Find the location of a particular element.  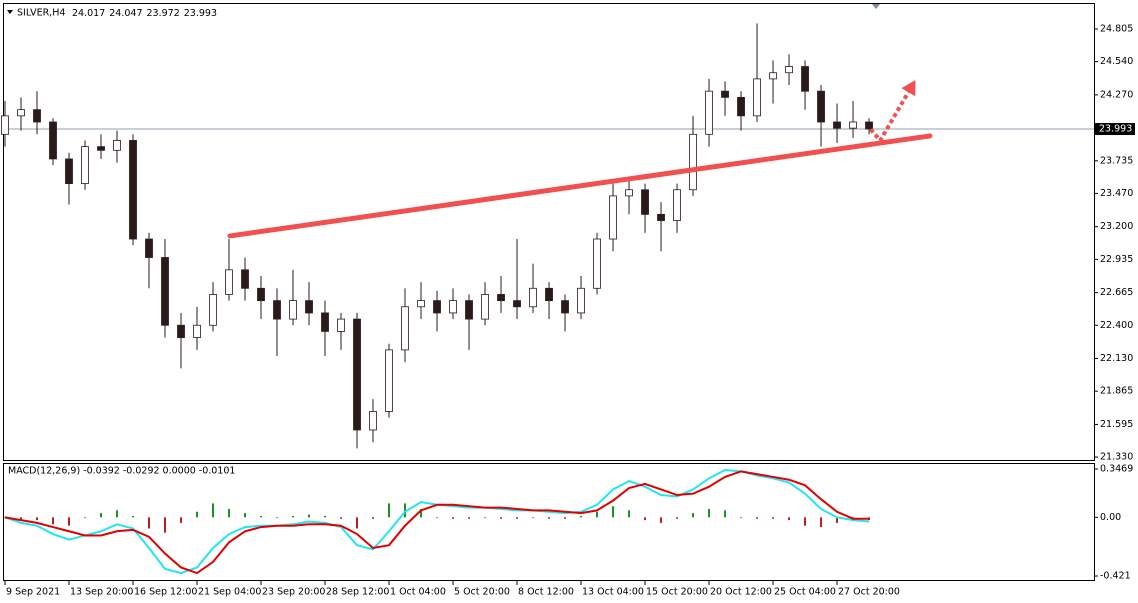

x-tick-label: 16 Sep 12:00 is located at coordinates (165, 592).